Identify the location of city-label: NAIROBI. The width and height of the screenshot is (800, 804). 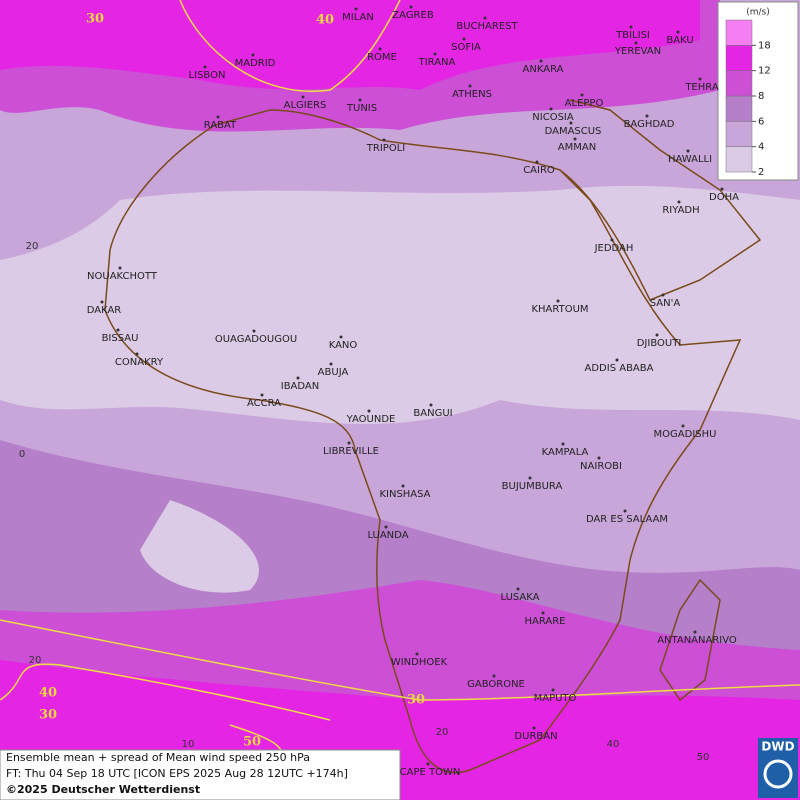
(601, 466).